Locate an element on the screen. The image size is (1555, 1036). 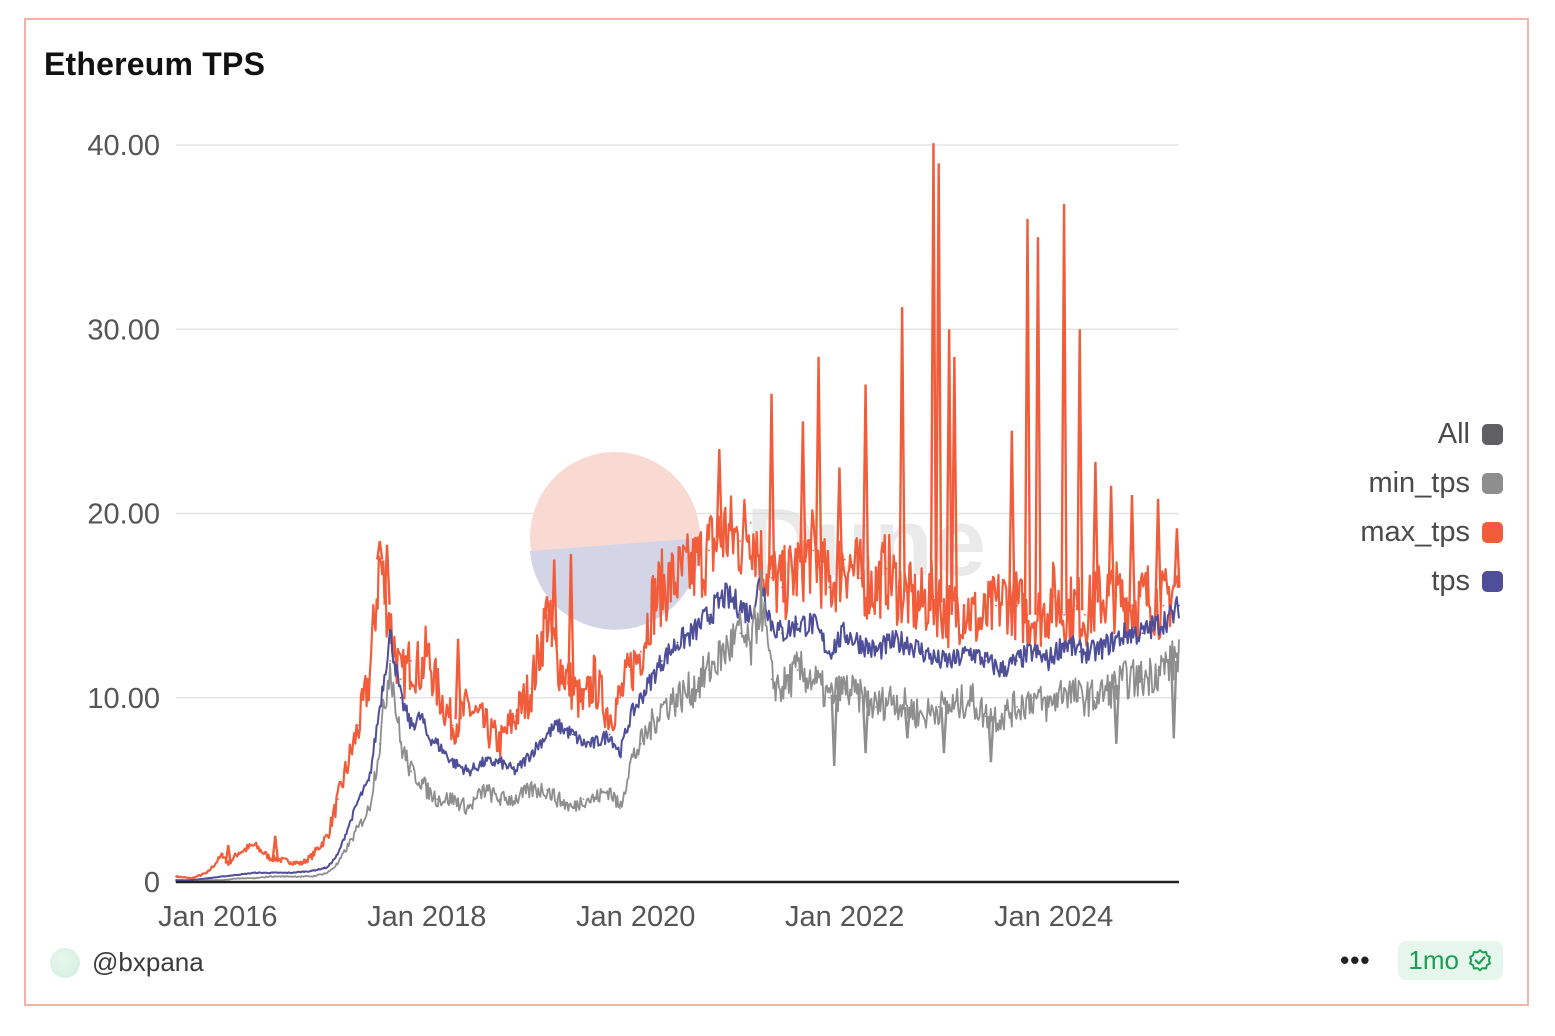
more-icon: ••• is located at coordinates (1355, 960).